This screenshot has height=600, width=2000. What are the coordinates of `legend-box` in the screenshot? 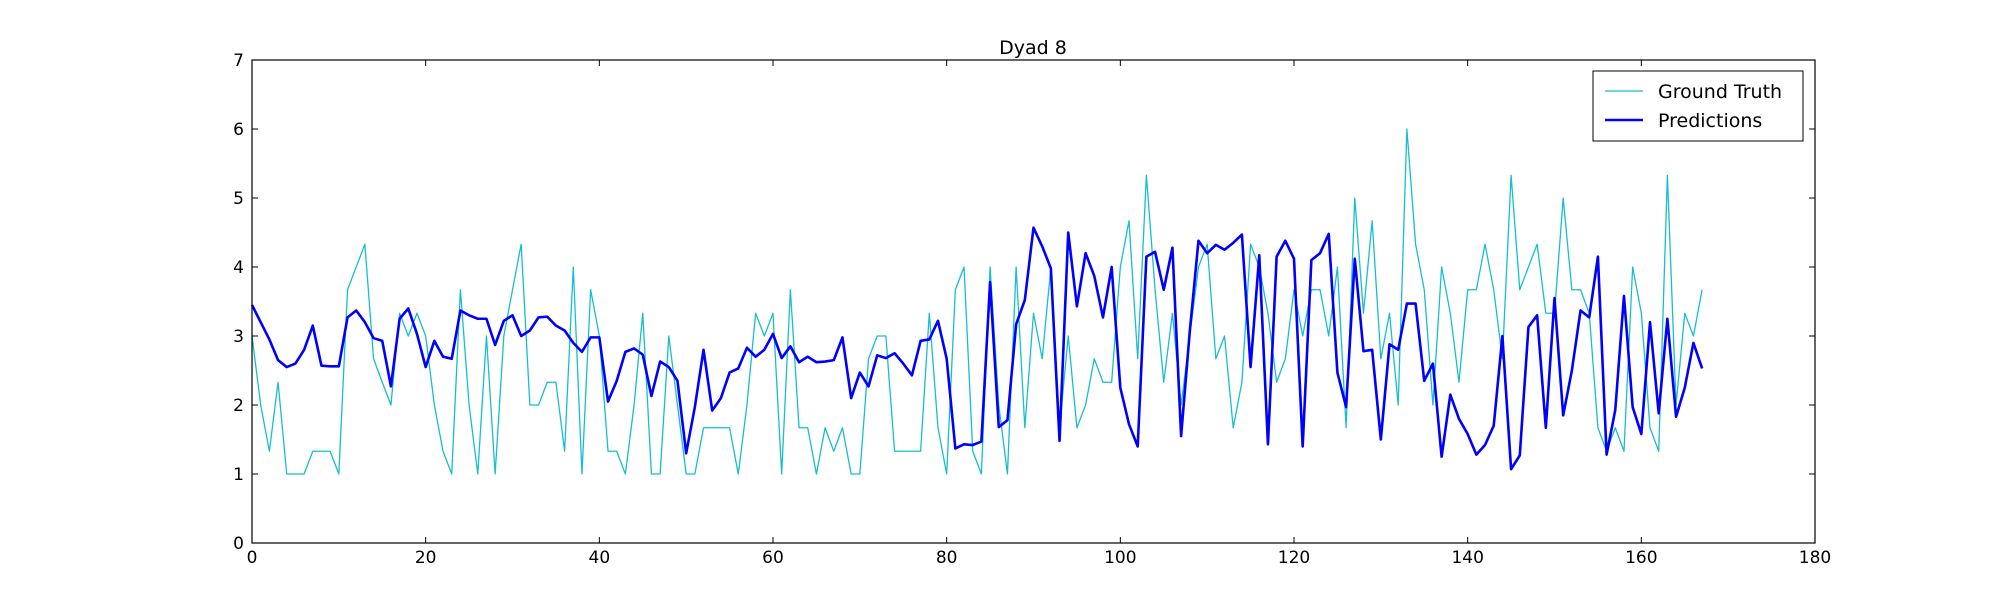 It's located at (1698, 106).